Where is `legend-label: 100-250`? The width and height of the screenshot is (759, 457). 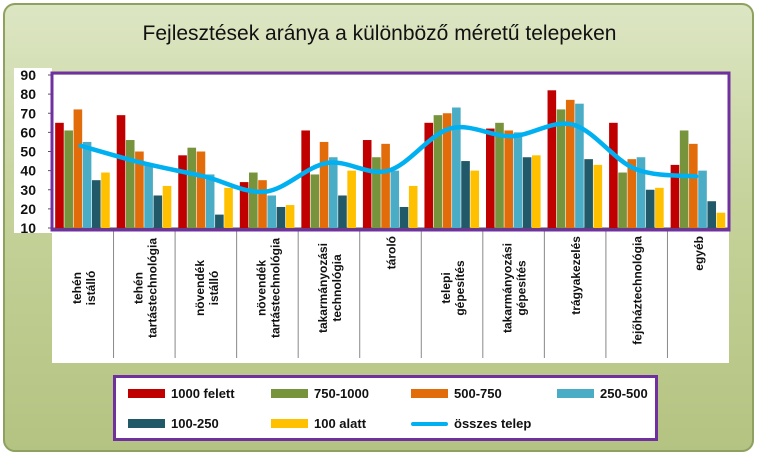
legend-label: 100-250 is located at coordinates (195, 423).